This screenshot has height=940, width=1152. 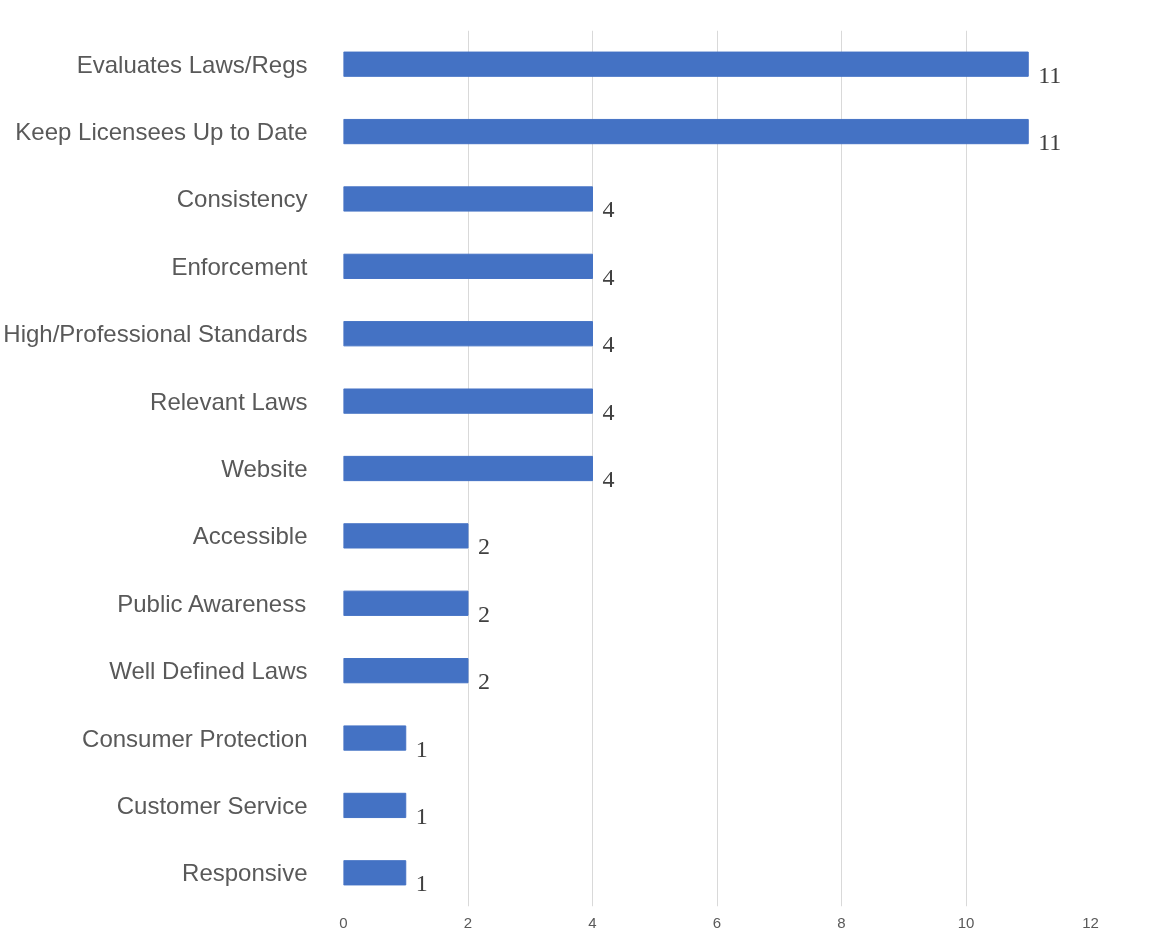 What do you see at coordinates (155, 334) in the screenshot?
I see `y-tick-label: High/Professional Standards` at bounding box center [155, 334].